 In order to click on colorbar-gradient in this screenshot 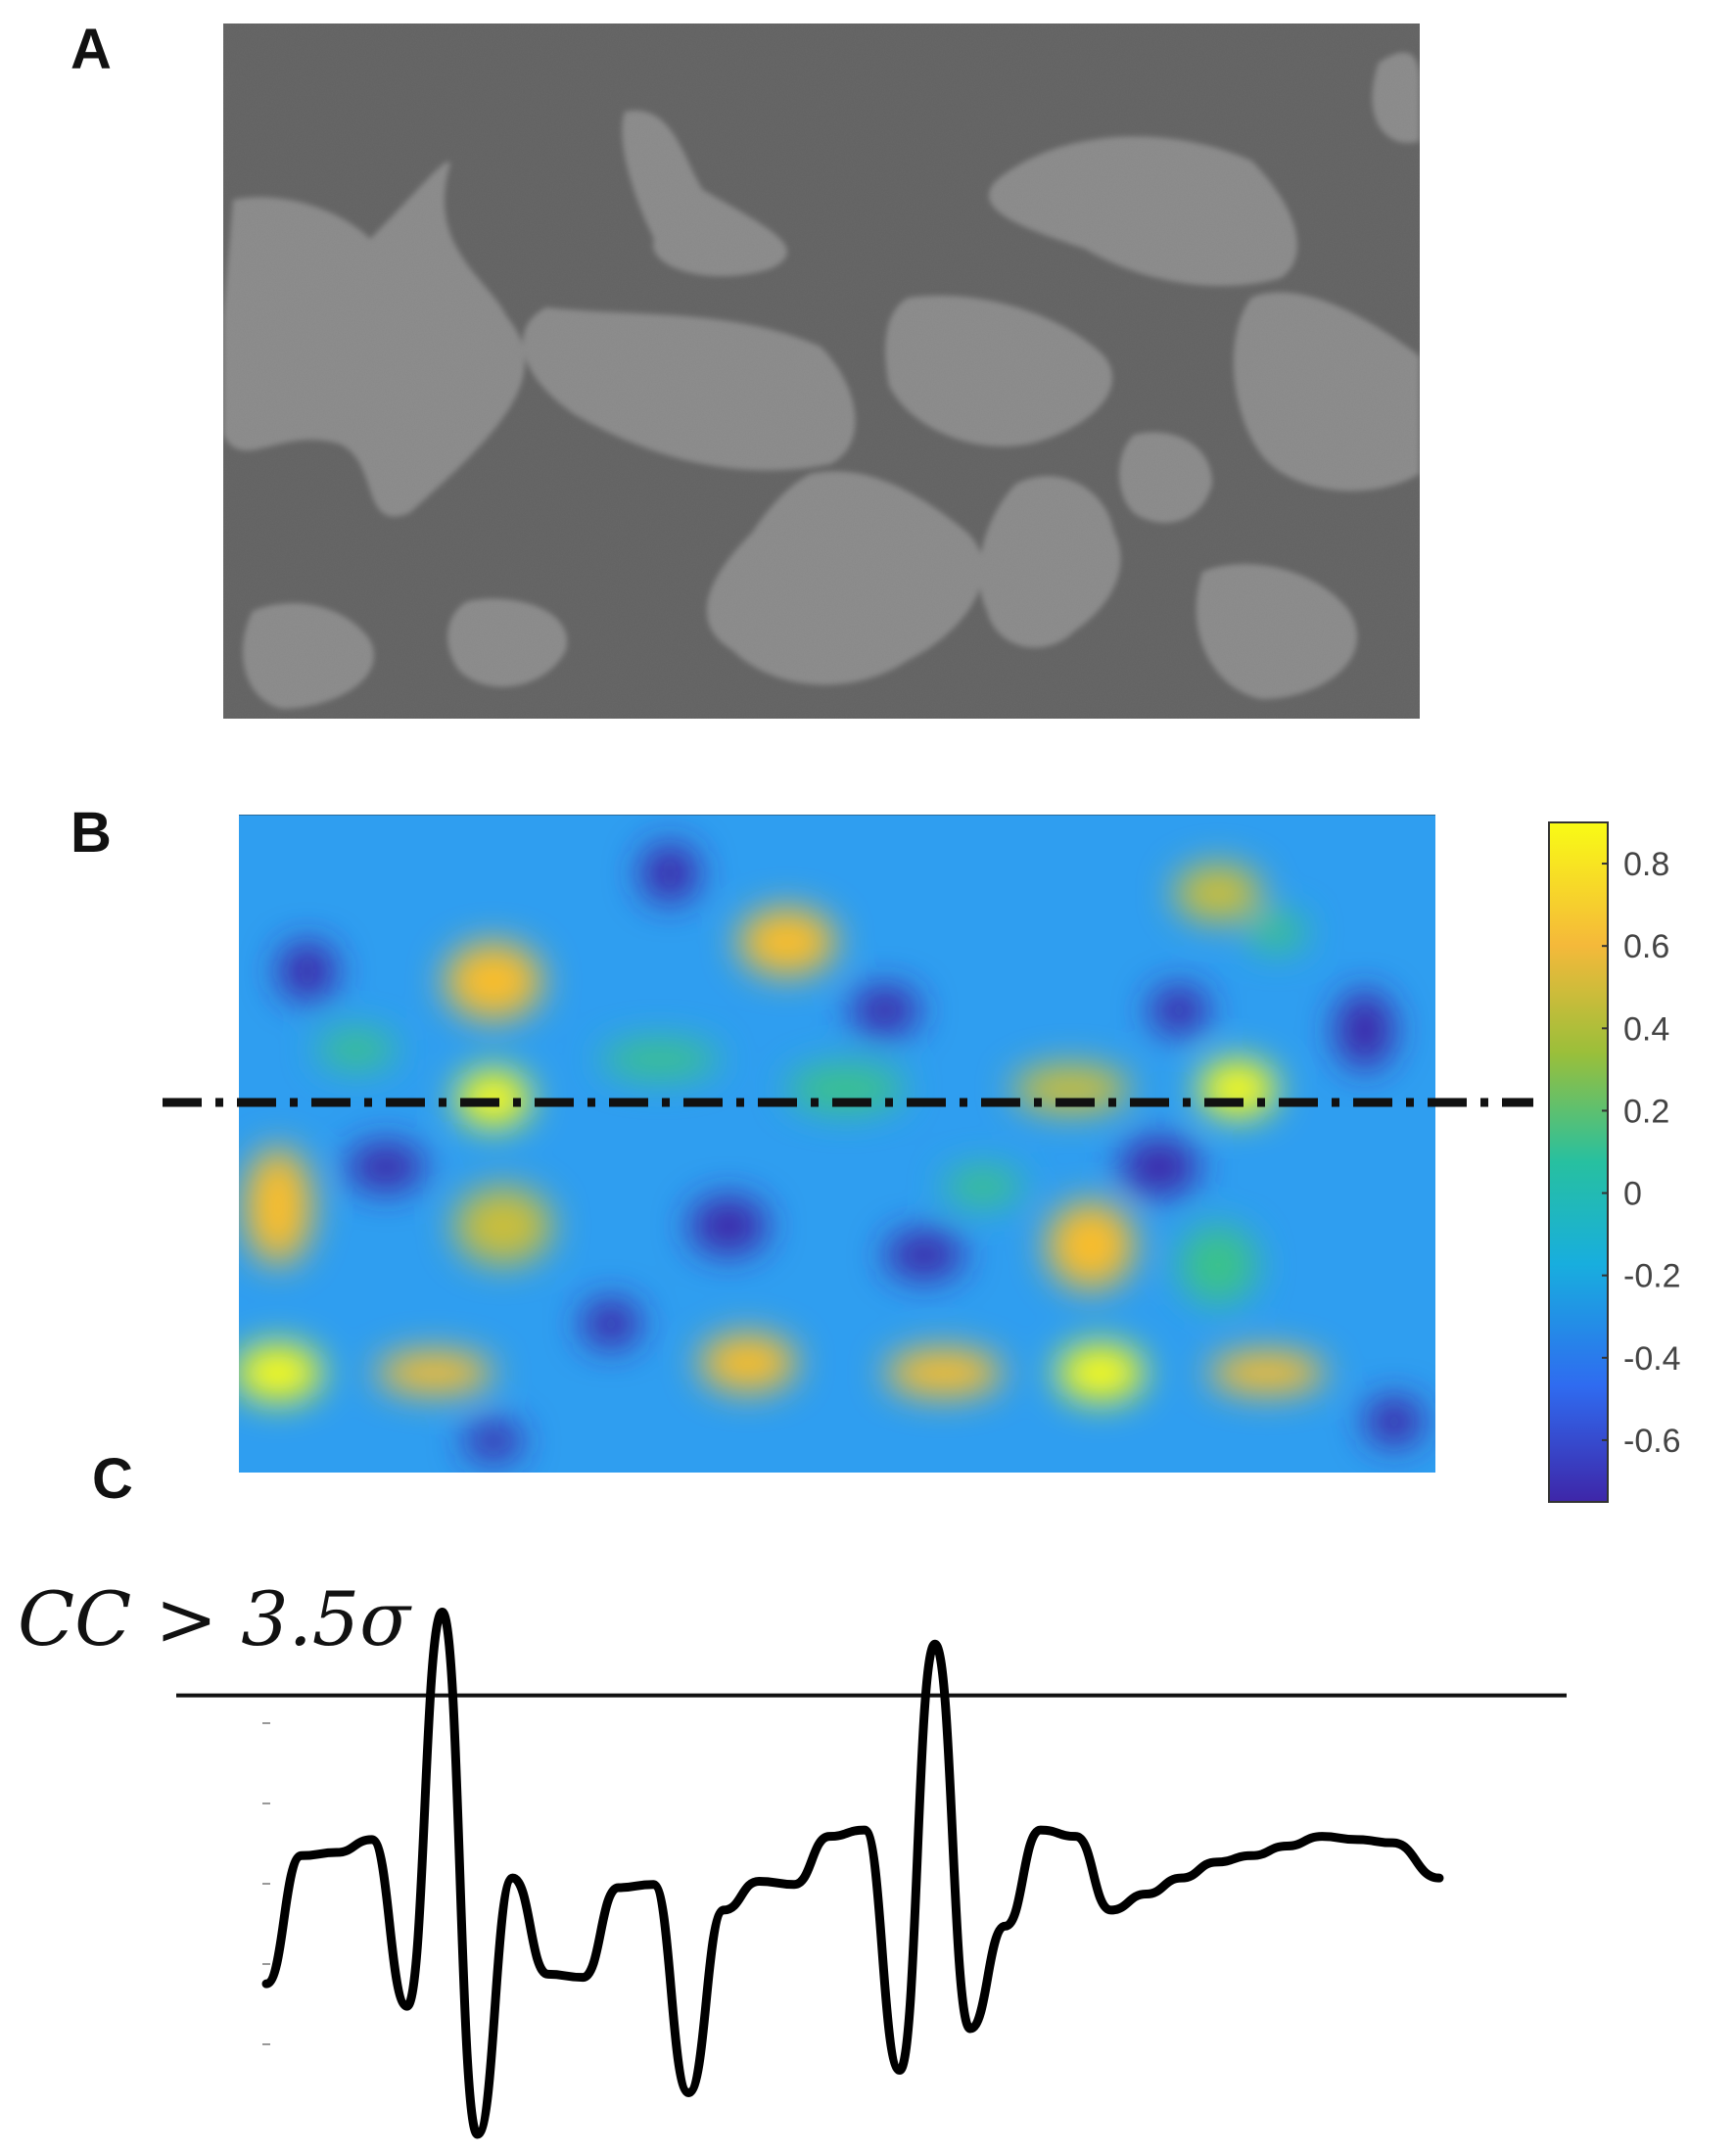, I will do `click(1579, 1162)`.